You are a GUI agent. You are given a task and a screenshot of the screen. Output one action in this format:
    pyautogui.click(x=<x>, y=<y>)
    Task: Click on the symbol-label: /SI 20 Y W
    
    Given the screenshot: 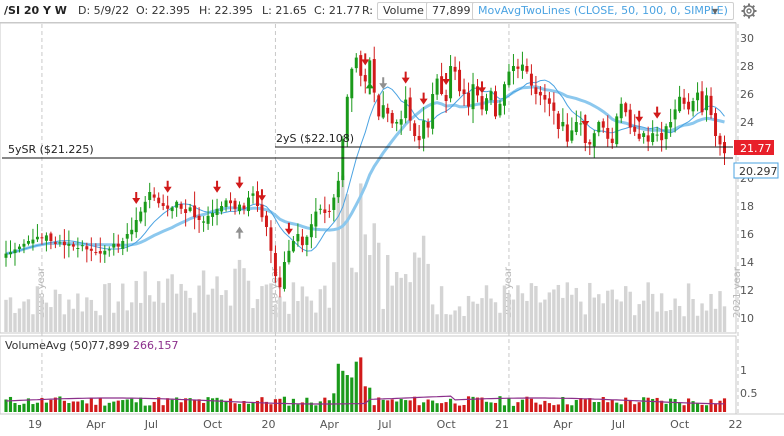 What is the action you would take?
    pyautogui.click(x=35, y=10)
    